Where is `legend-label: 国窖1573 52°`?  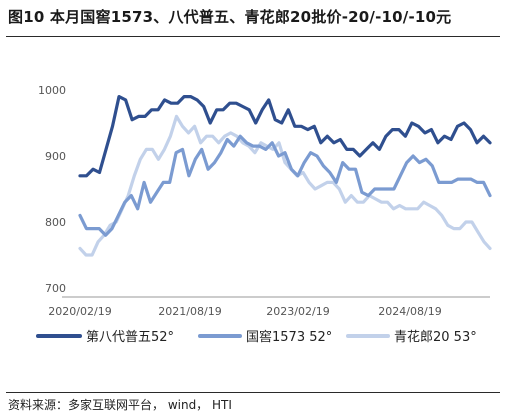 legend-label: 国窖1573 52° is located at coordinates (289, 337).